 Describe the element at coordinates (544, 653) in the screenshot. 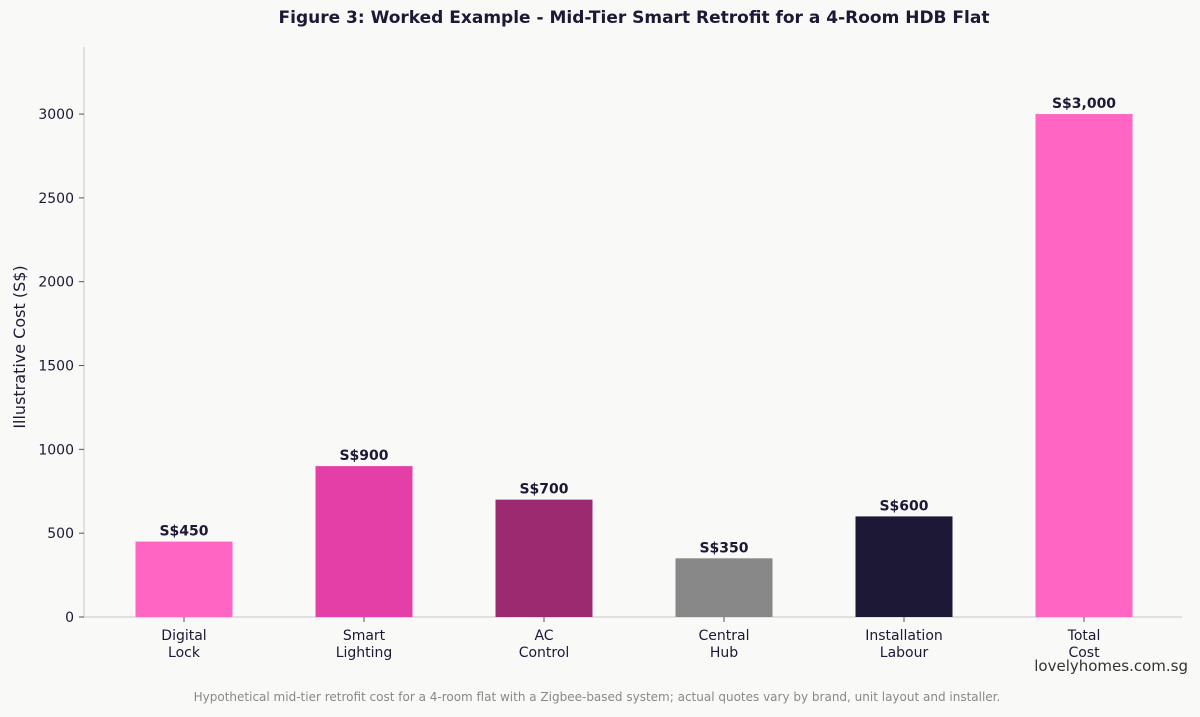

I see `x-tick-label: Control` at that location.